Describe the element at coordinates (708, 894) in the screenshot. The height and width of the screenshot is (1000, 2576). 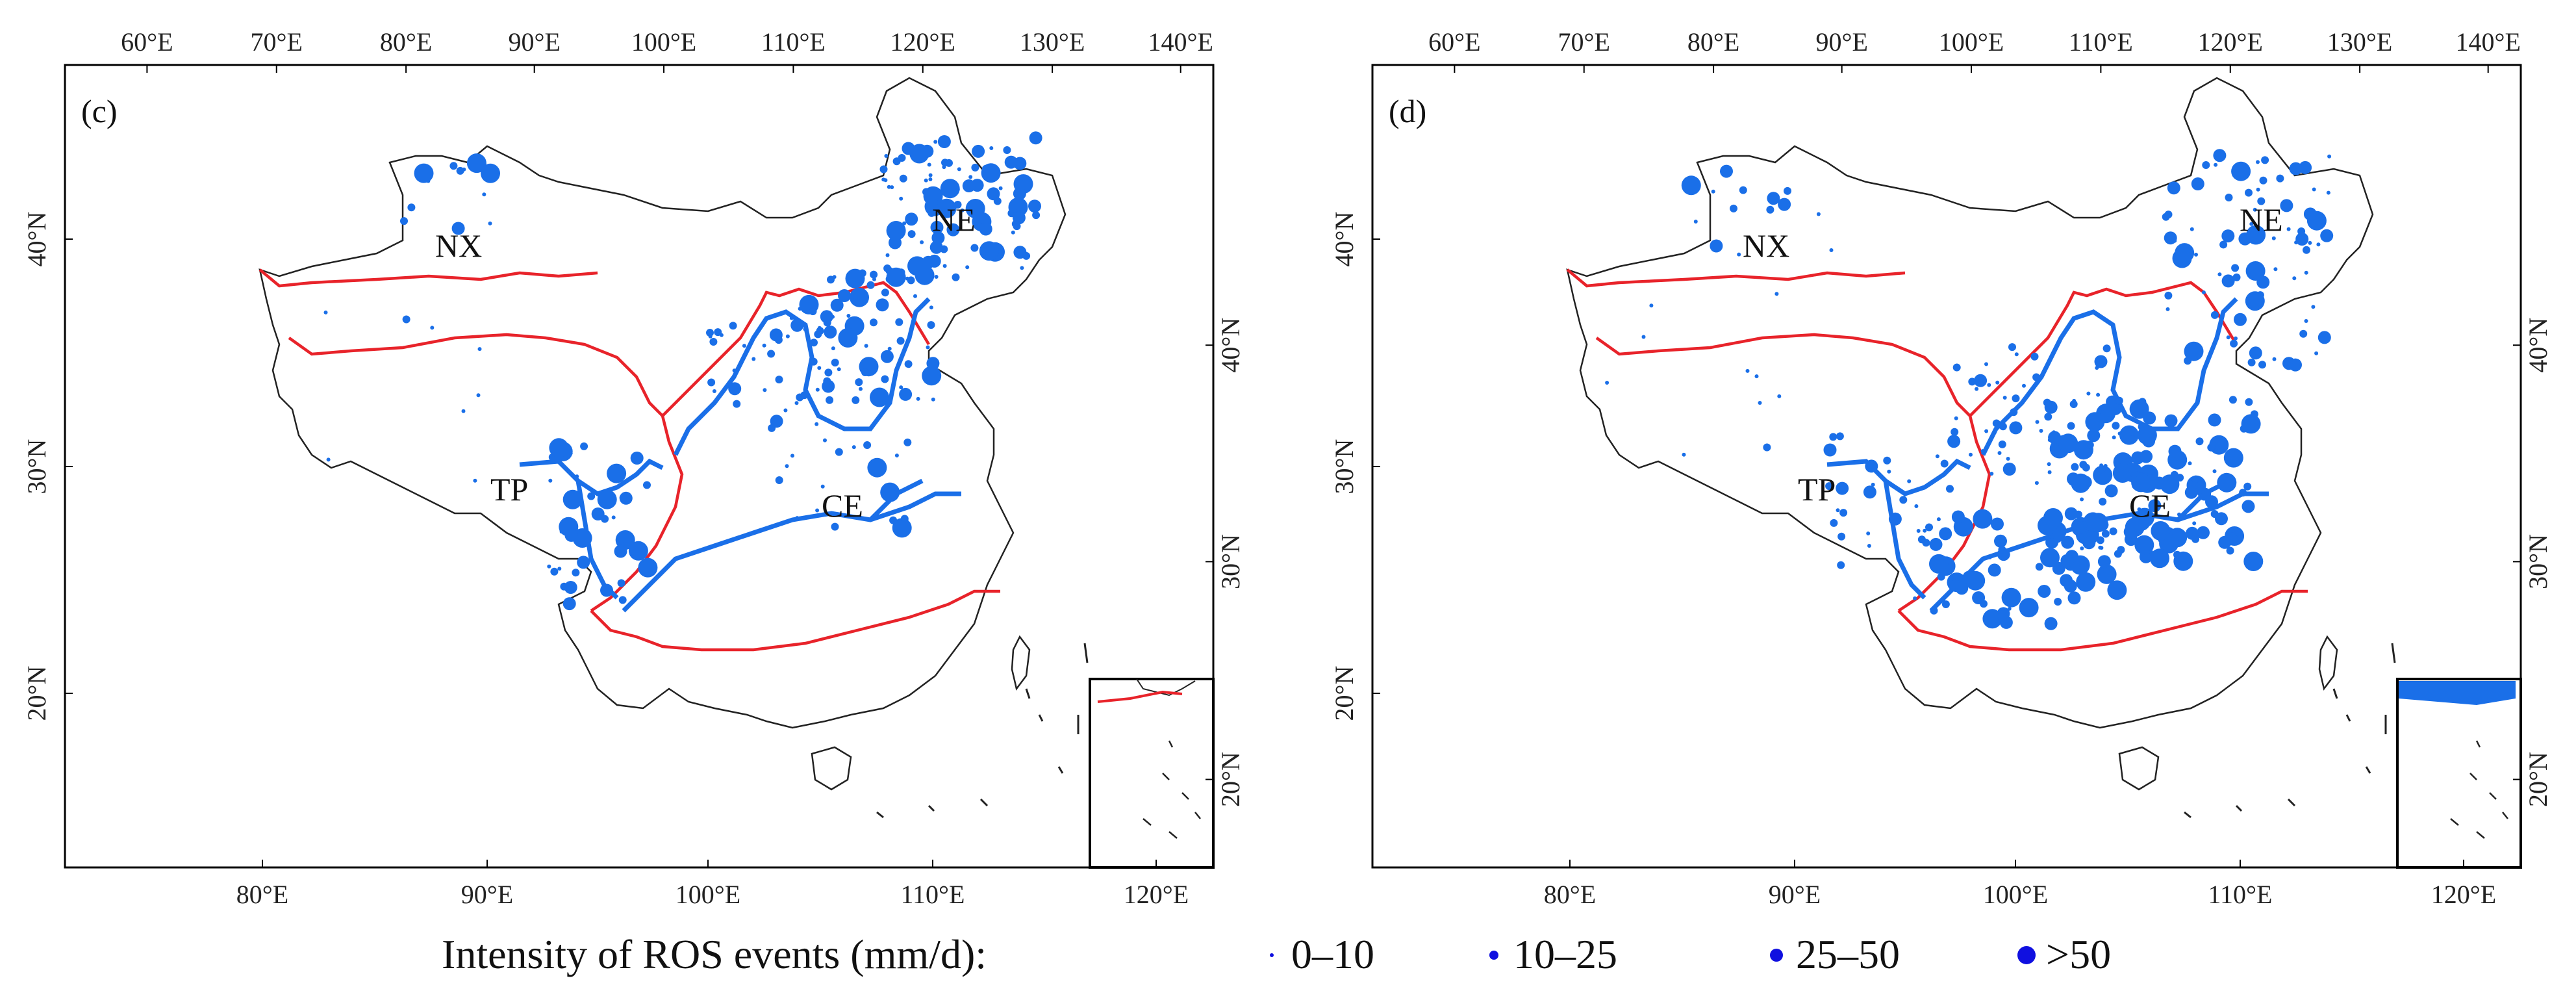
I see `lon-tick-label-bottom: 100°E` at that location.